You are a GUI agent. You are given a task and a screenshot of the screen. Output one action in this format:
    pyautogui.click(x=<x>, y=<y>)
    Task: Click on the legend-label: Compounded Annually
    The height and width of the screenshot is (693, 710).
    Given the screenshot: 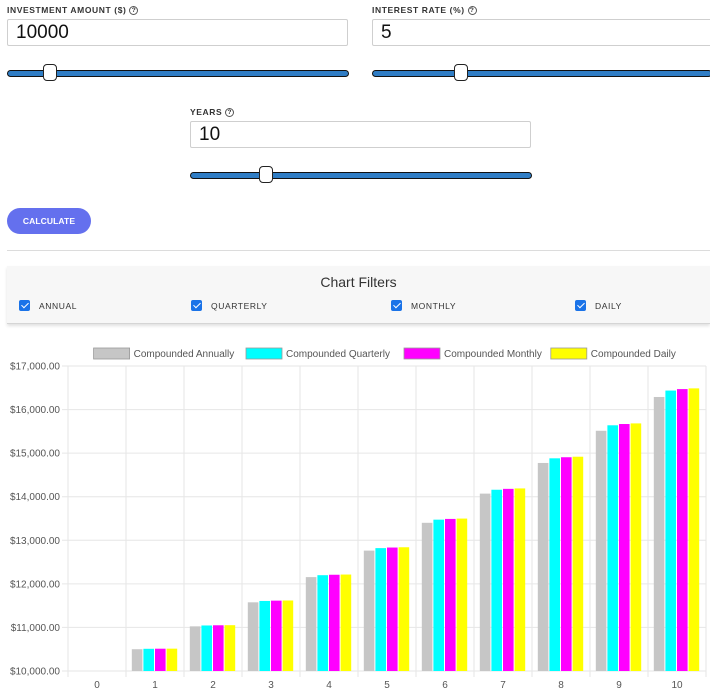 What is the action you would take?
    pyautogui.click(x=184, y=354)
    